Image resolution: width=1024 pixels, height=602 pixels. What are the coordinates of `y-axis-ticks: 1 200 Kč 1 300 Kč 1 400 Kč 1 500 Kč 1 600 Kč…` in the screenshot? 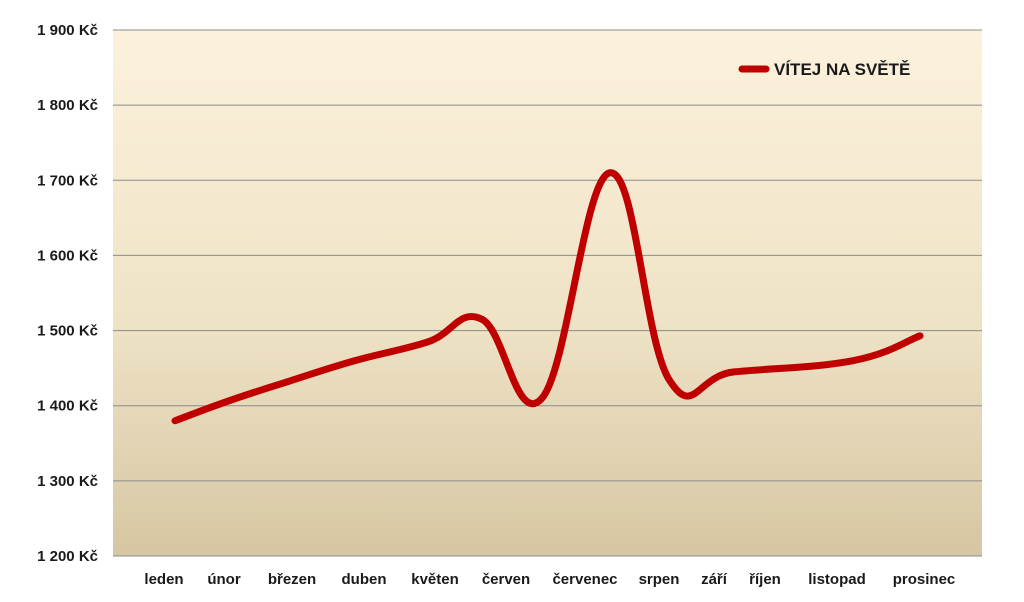 It's located at (67, 293).